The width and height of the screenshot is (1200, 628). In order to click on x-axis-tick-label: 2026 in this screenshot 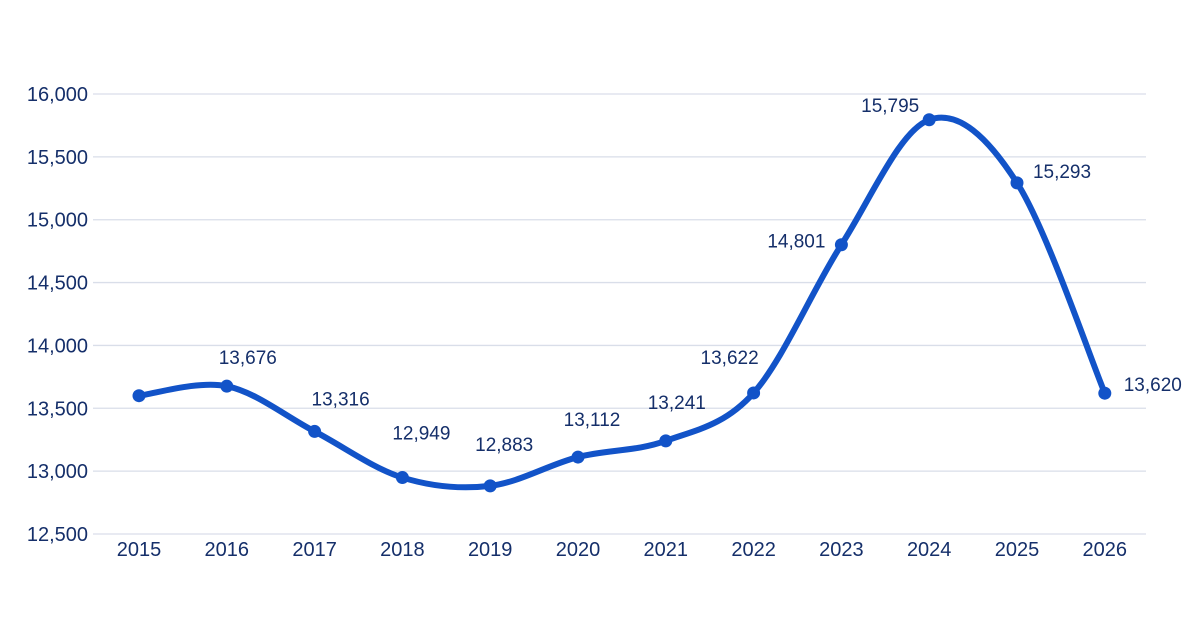, I will do `click(1105, 550)`.